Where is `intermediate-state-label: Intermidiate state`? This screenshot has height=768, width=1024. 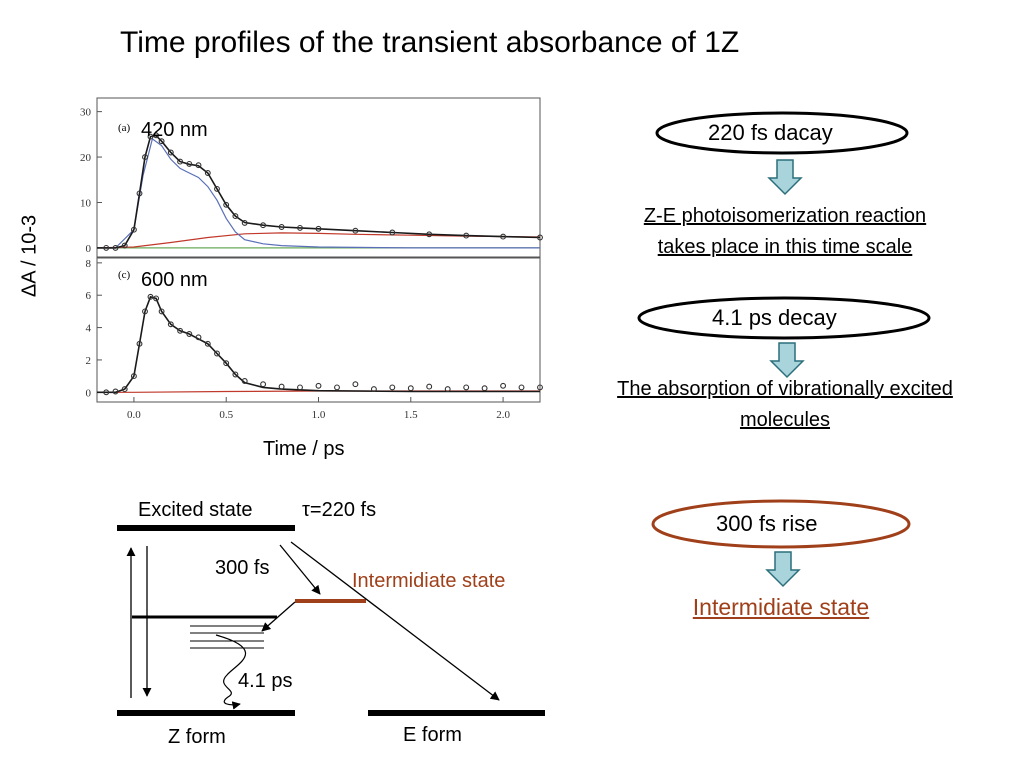 intermediate-state-label: Intermidiate state is located at coordinates (429, 581).